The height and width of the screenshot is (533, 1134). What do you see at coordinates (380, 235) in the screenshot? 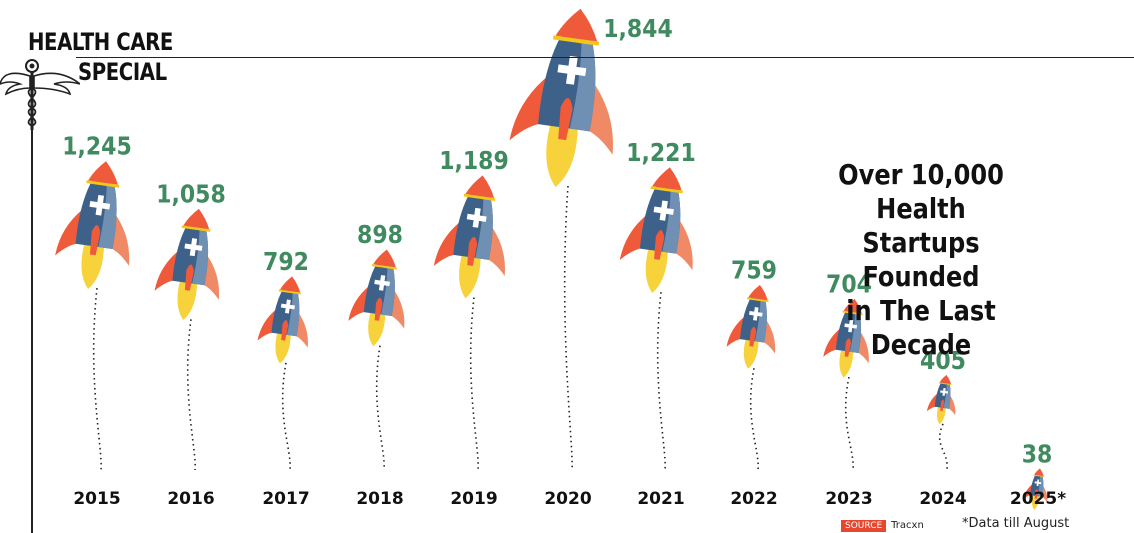
I see `value-label-2018: 898` at bounding box center [380, 235].